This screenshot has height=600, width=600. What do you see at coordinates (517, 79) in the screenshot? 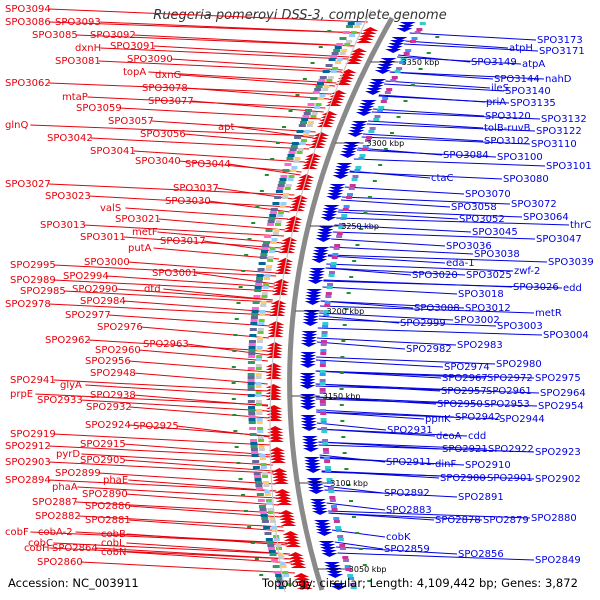
I see `reverse-gene-label: SPO3144` at bounding box center [517, 79].